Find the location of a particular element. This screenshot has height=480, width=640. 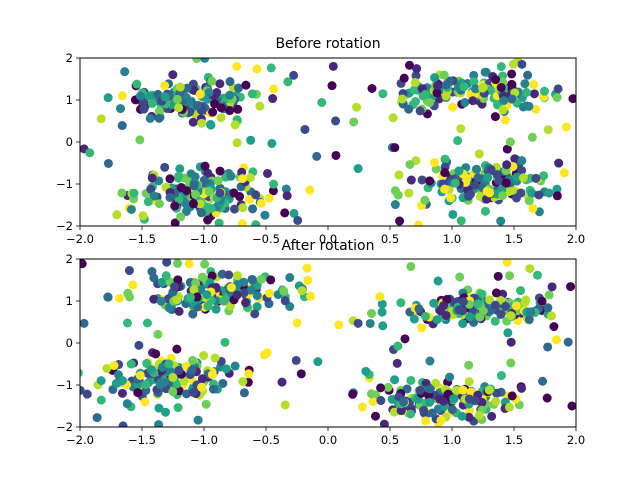

y-tick-label: 1 is located at coordinates (69, 301).